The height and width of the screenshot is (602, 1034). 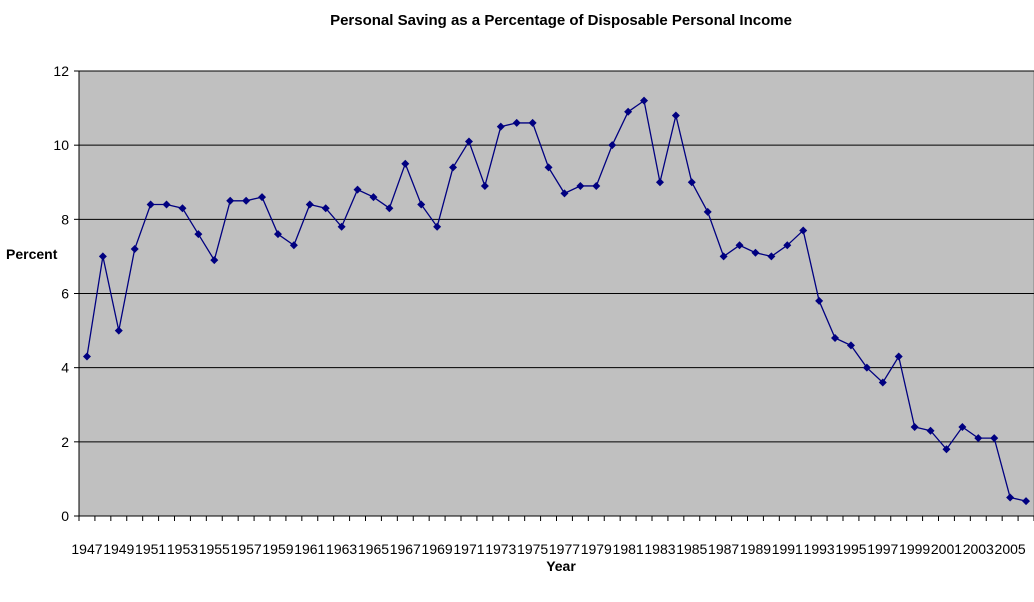 What do you see at coordinates (850, 549) in the screenshot?
I see `x-tick-label: 1995` at bounding box center [850, 549].